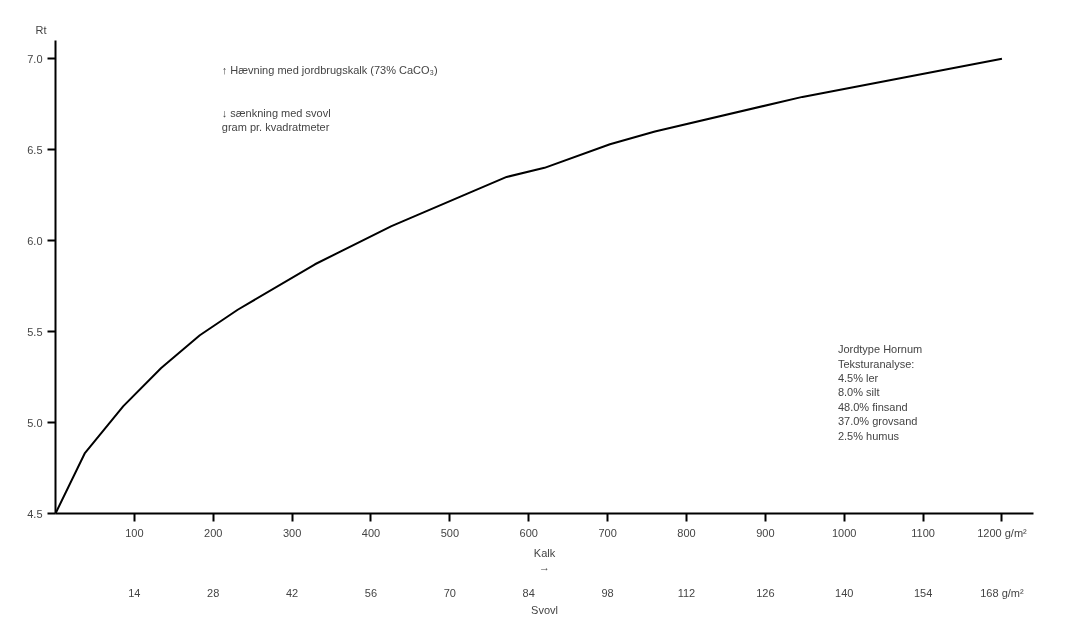 The width and height of the screenshot is (1073, 618). I want to click on x-tick-label: 100, so click(134, 532).